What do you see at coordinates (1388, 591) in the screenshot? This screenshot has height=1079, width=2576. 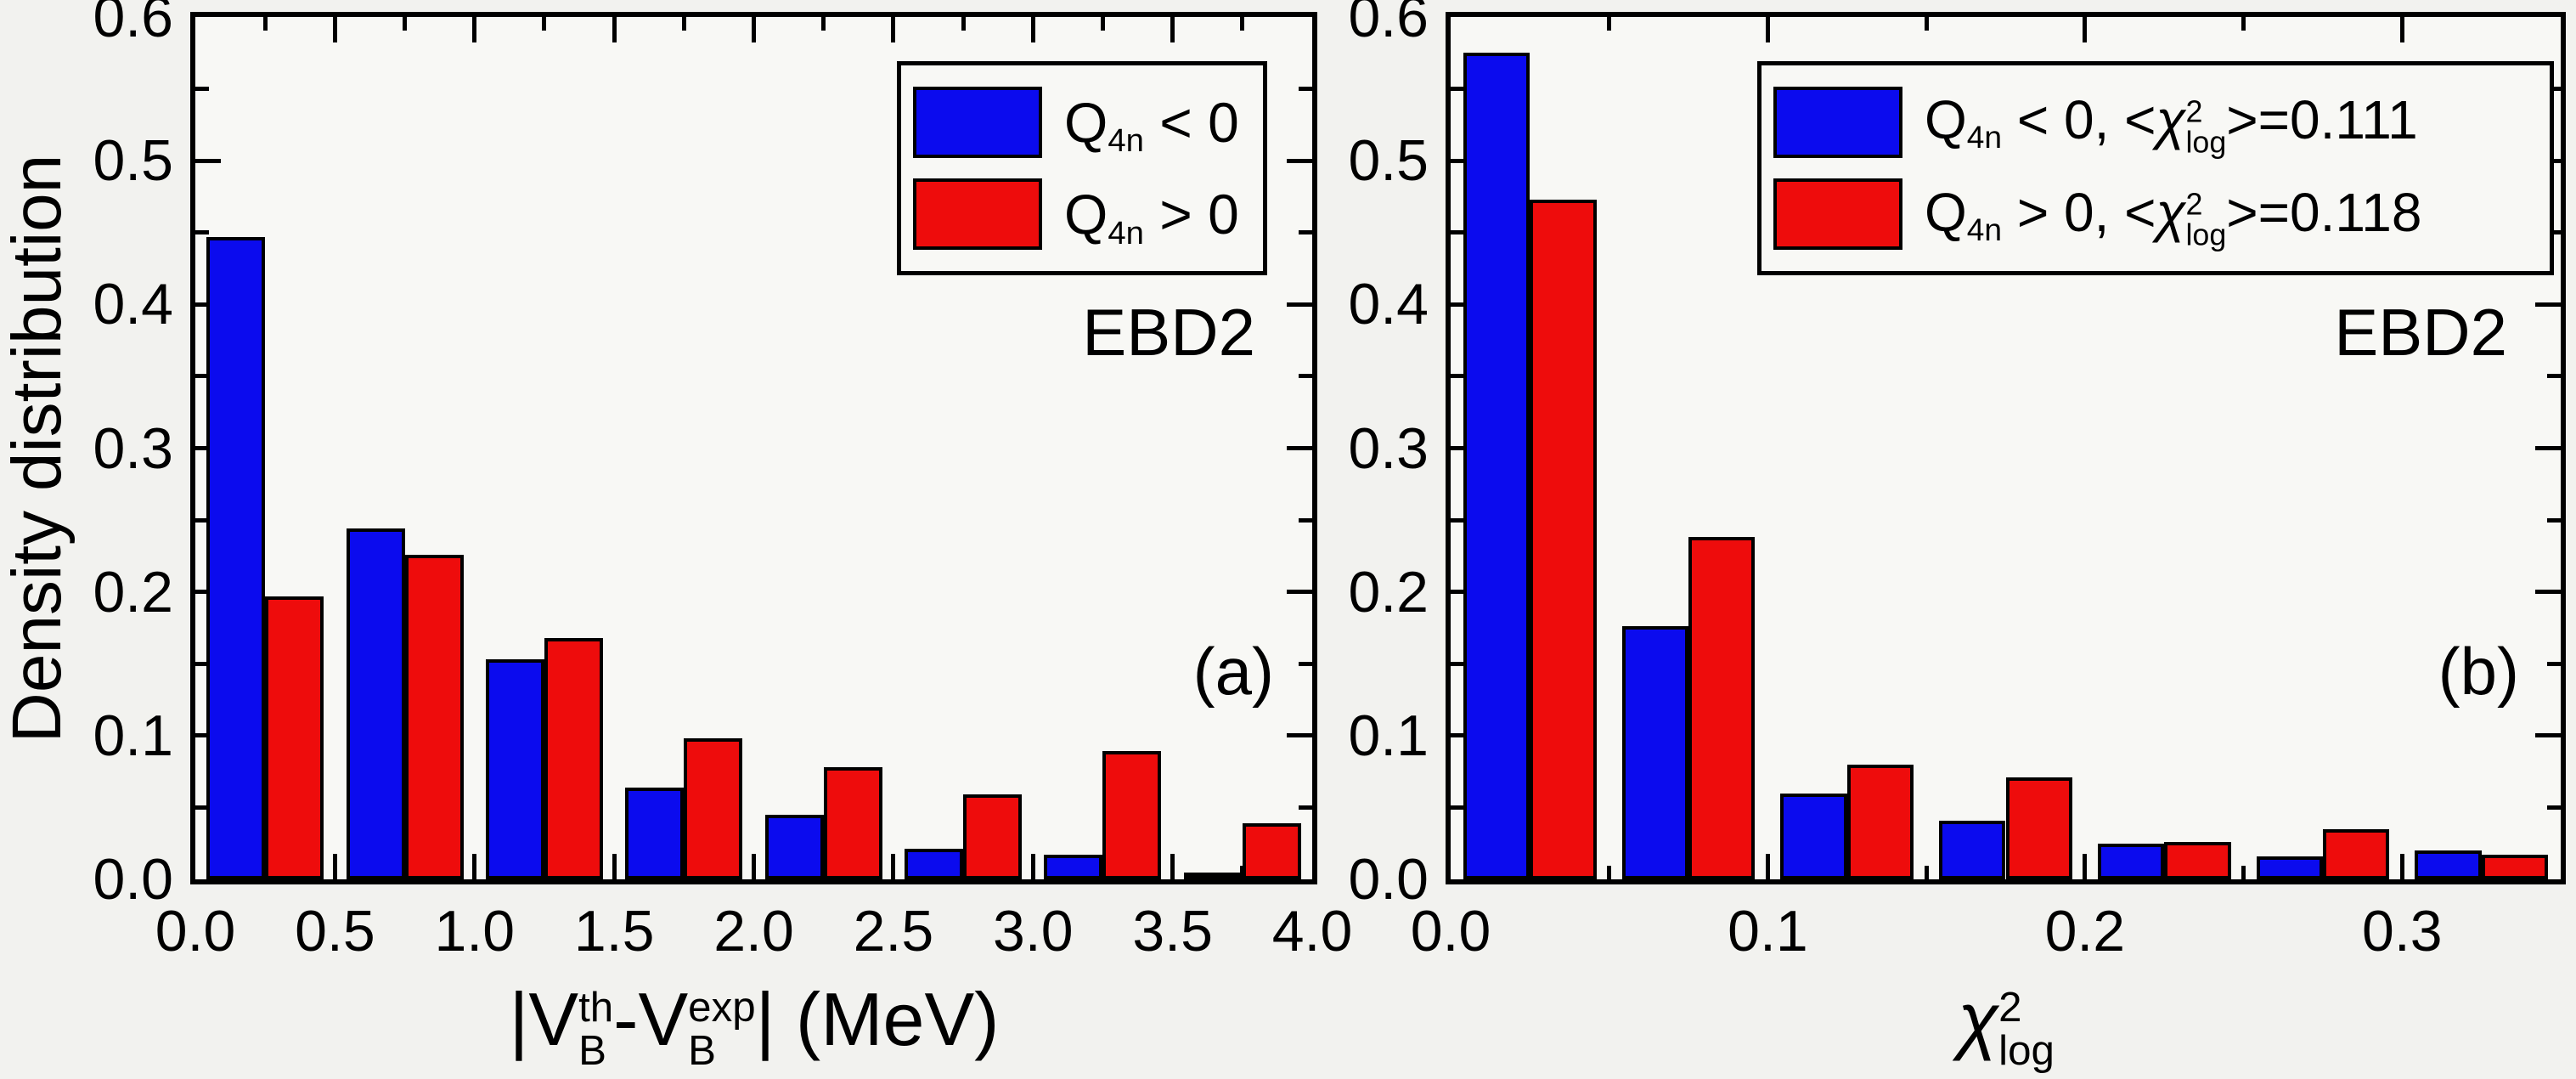 I see `y-tick-label-b: 0.2` at bounding box center [1388, 591].